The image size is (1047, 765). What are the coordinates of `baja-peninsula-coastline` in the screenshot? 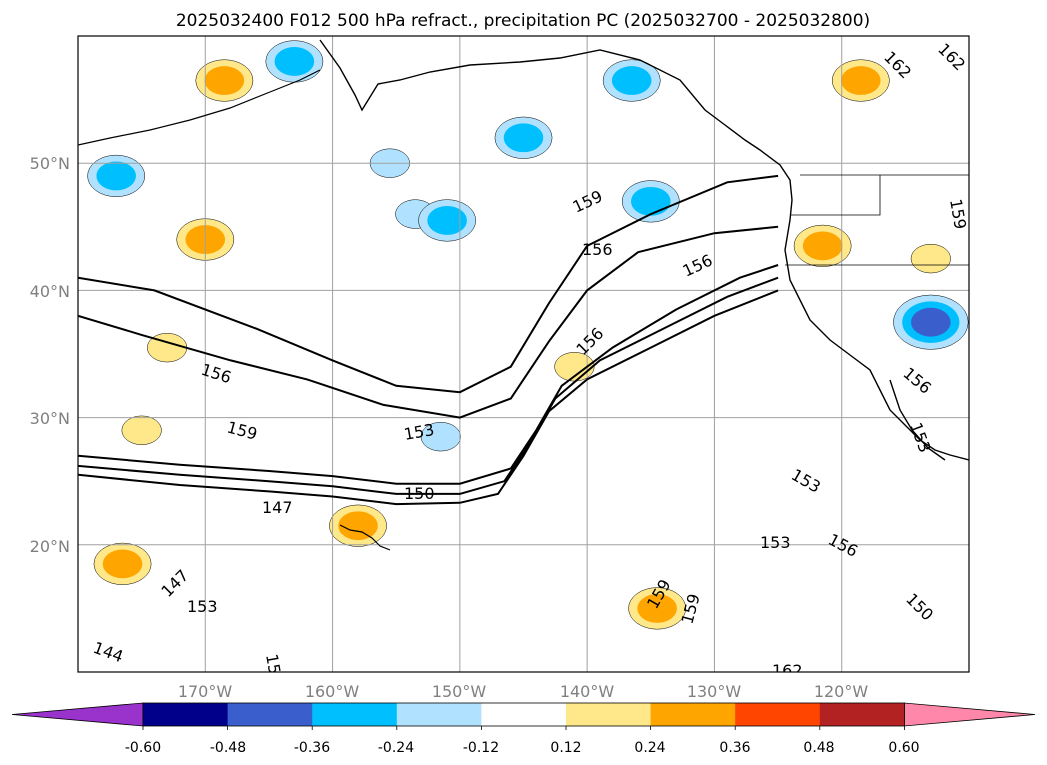 It's located at (917, 420).